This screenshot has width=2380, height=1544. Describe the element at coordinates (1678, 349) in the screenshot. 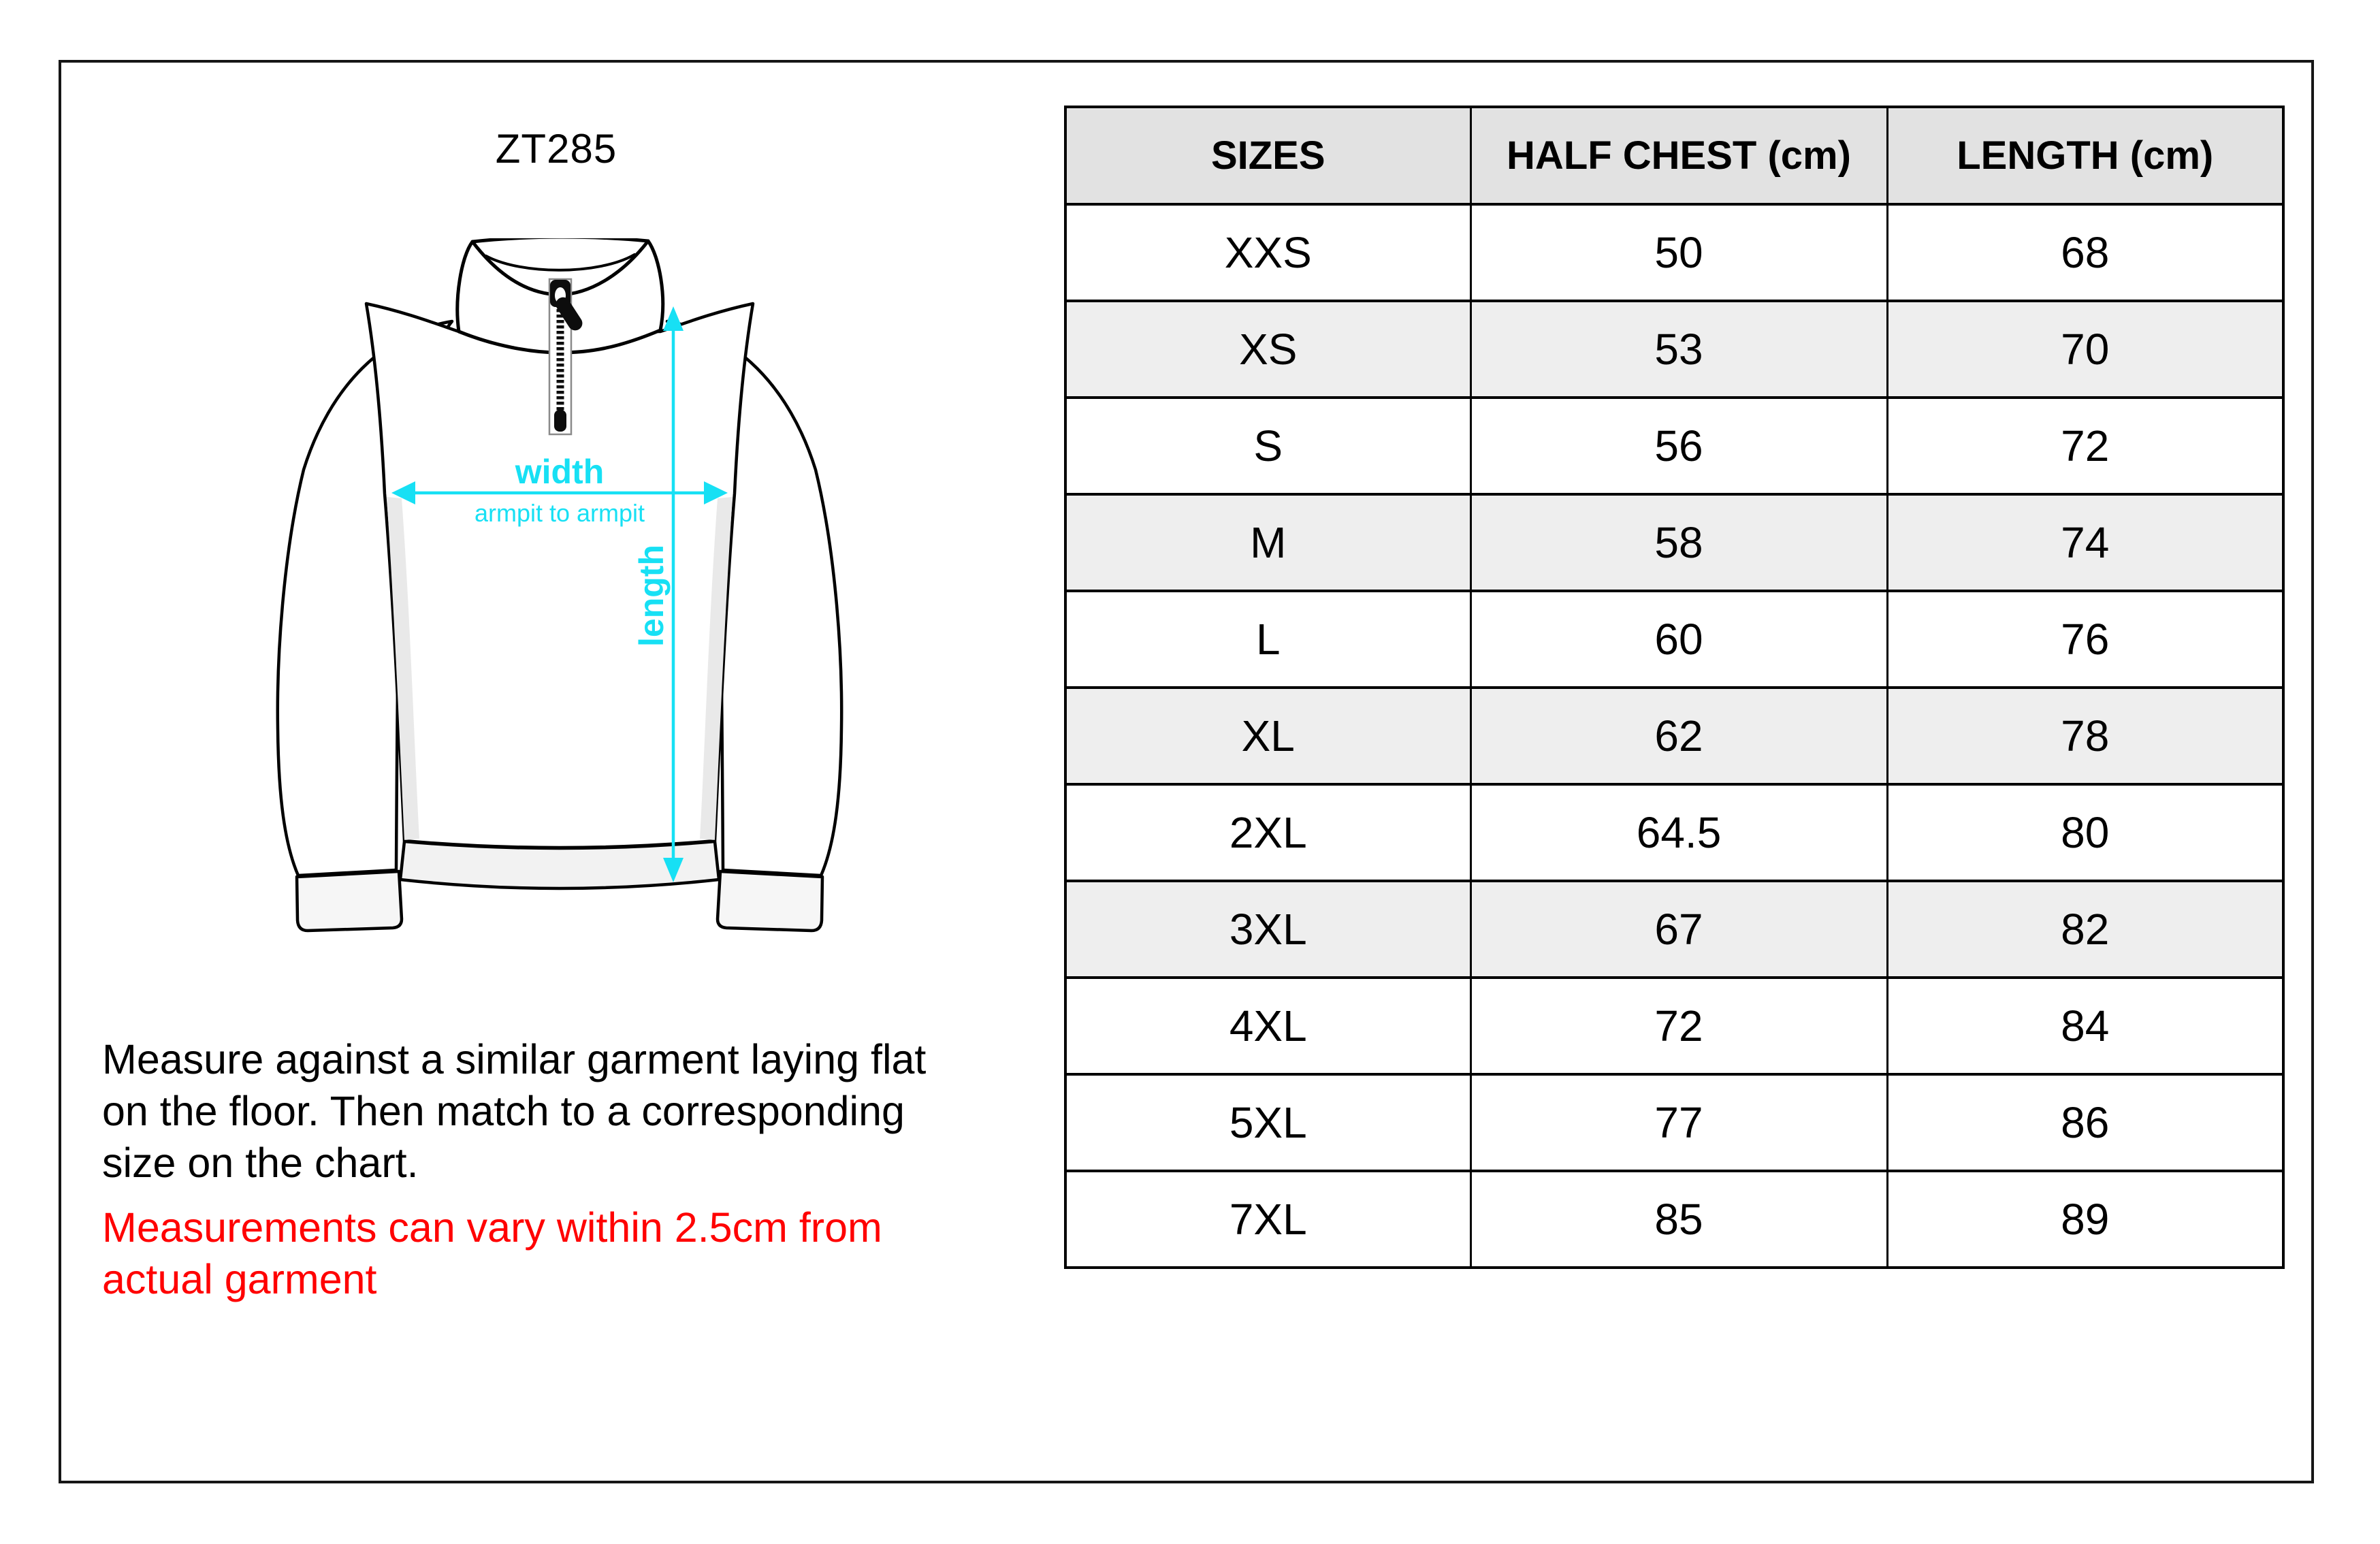

I see `half-chest-cell: 53` at that location.